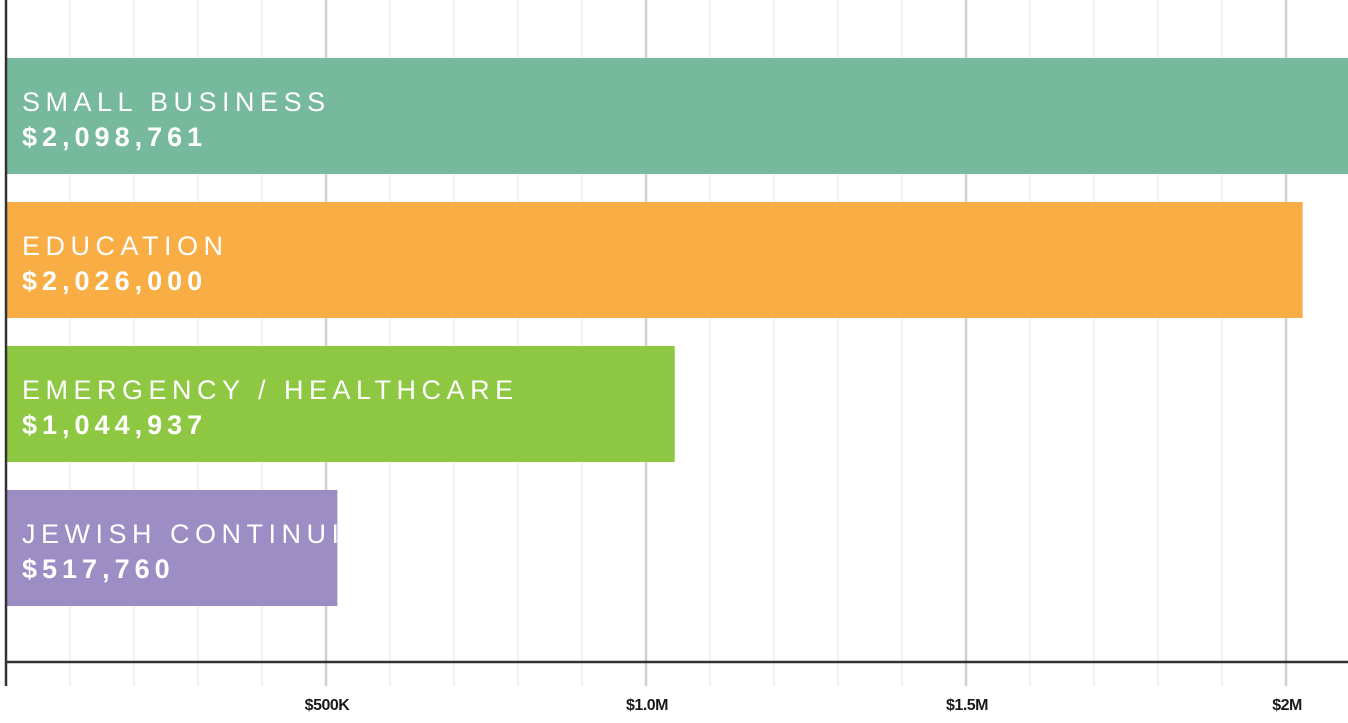  I want to click on bar-group: EMERGENCY / HEALTHCARE $1,044,937, so click(340, 404).